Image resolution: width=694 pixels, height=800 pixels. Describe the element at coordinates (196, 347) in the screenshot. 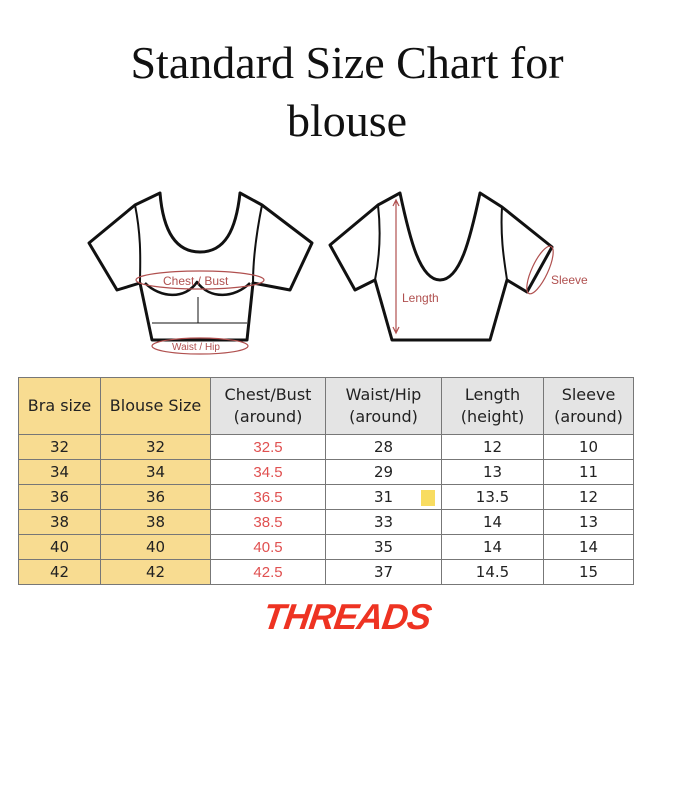

I see `waist-label: Waist / Hip` at that location.